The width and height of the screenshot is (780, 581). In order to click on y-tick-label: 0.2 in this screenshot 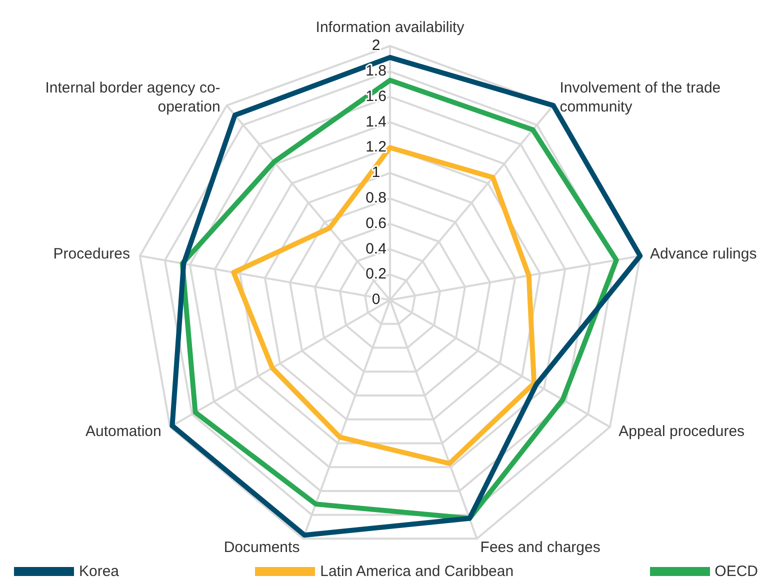, I will do `click(376, 274)`.